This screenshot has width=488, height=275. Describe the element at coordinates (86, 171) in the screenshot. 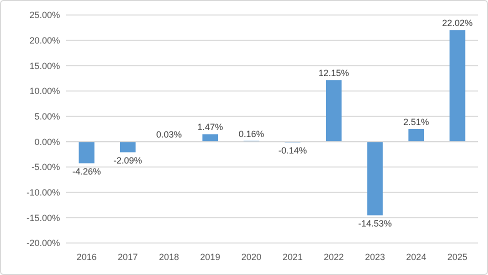

I see `data-label: -4.26%` at that location.